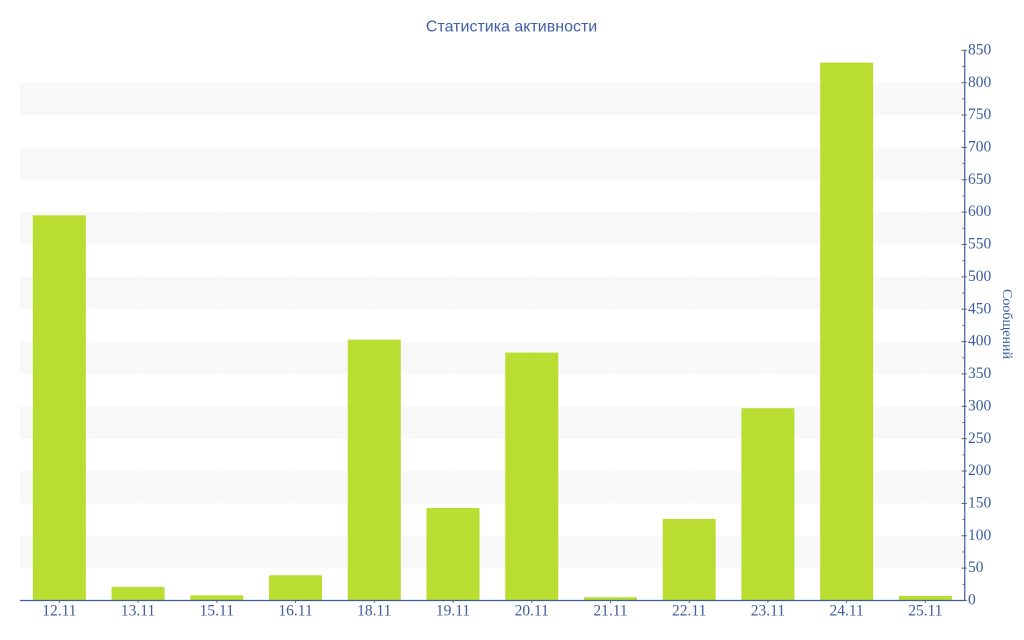  I want to click on svg-text: 150, so click(980, 503).